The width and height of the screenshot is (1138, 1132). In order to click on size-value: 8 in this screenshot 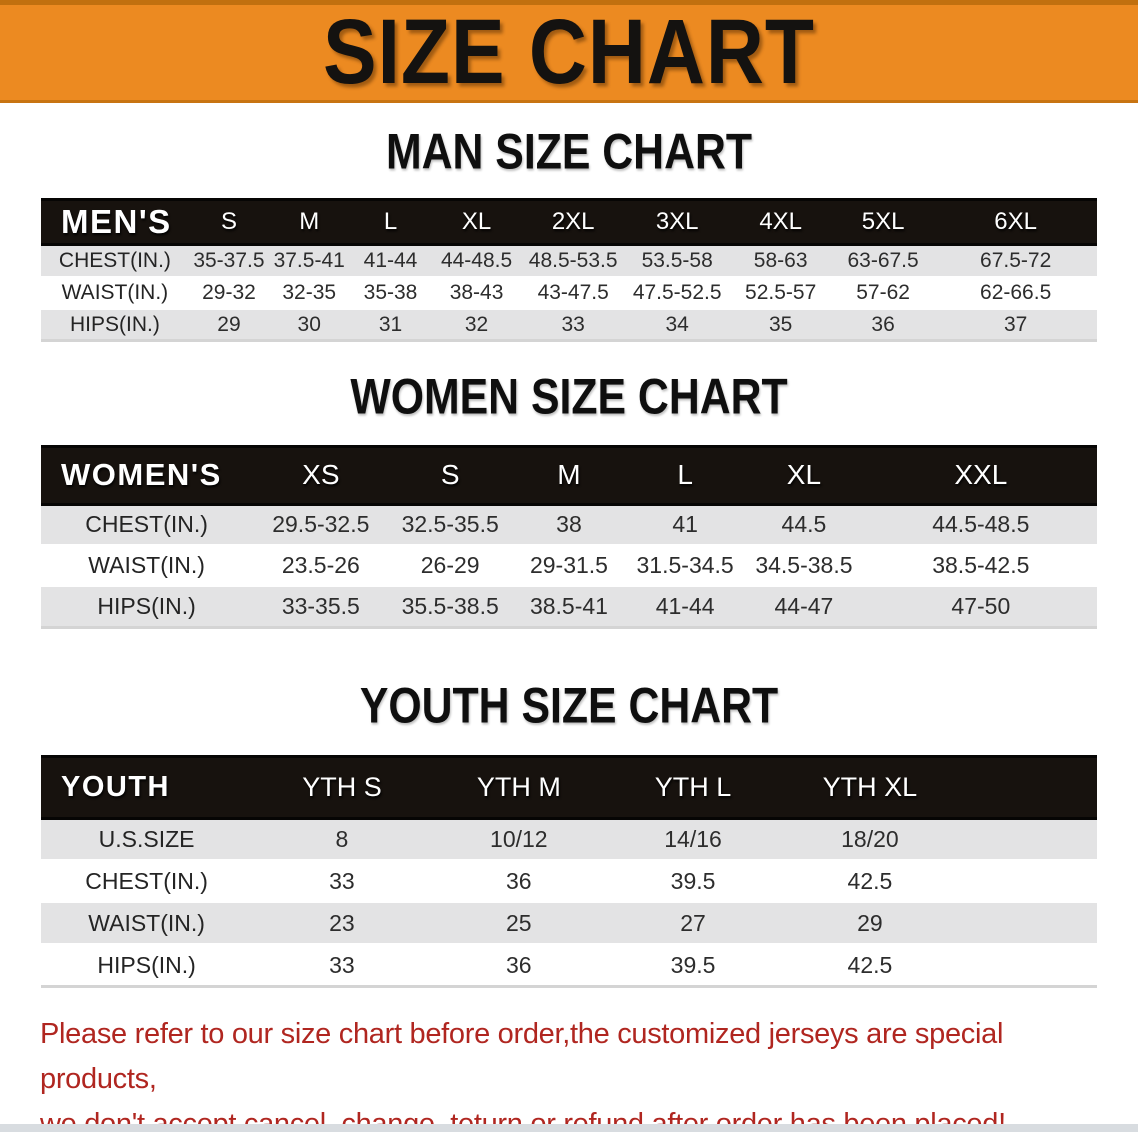, I will do `click(342, 839)`.